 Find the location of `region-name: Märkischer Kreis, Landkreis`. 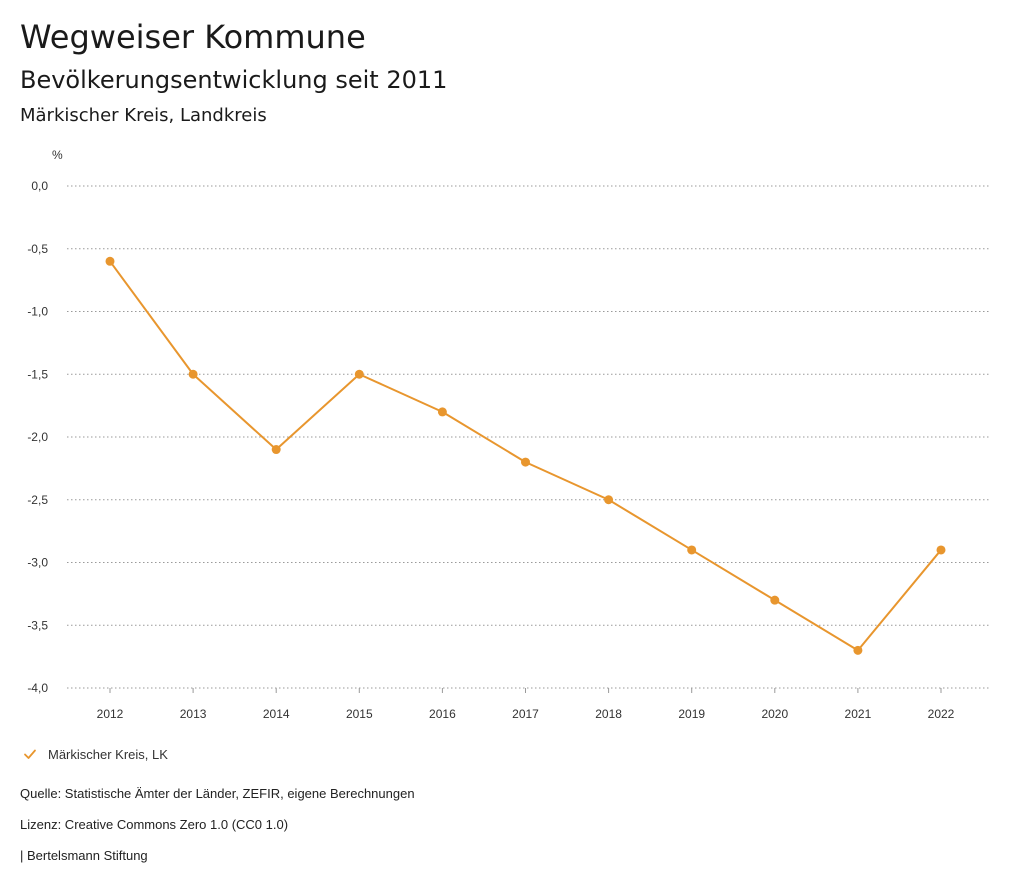

region-name: Märkischer Kreis, Landkreis is located at coordinates (143, 115).